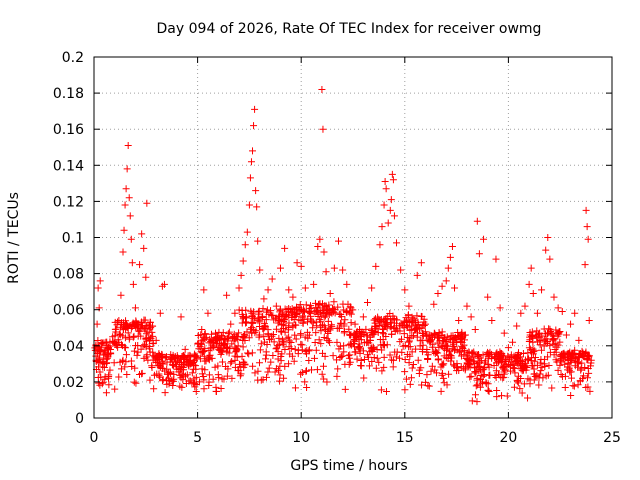 The height and width of the screenshot is (480, 640). I want to click on y-tick-label: 0.08, so click(68, 275).